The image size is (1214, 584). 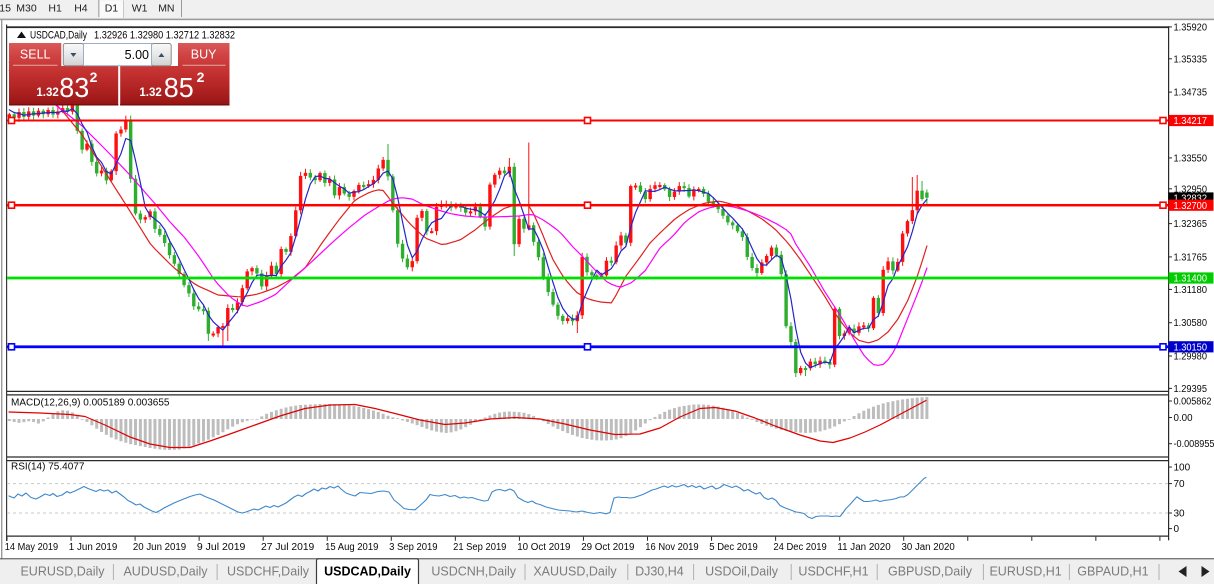 I want to click on svg-text: M15, so click(x=5, y=9).